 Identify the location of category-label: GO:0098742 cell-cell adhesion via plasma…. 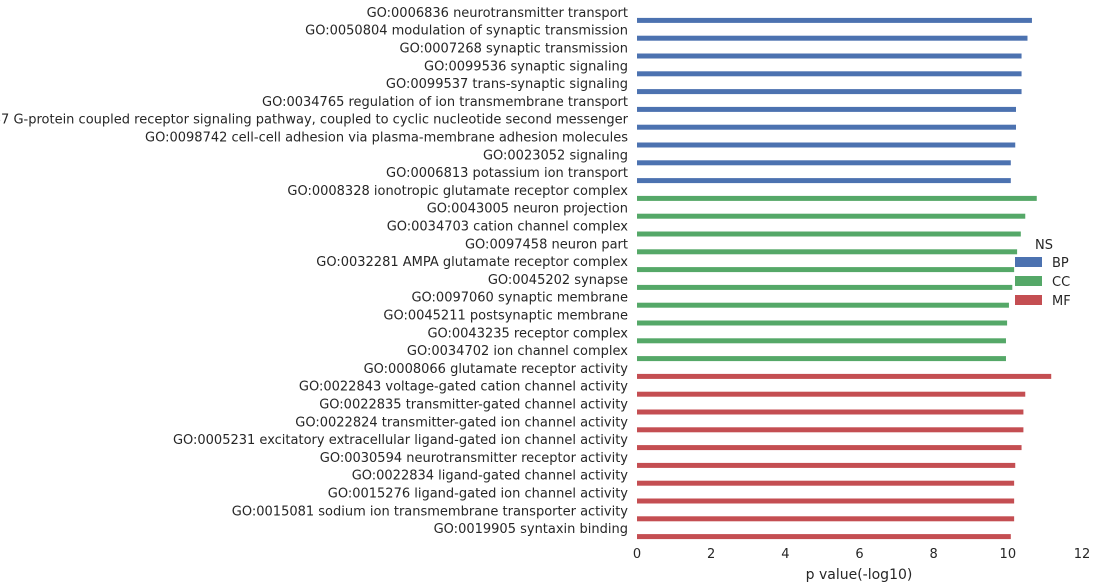
(386, 138).